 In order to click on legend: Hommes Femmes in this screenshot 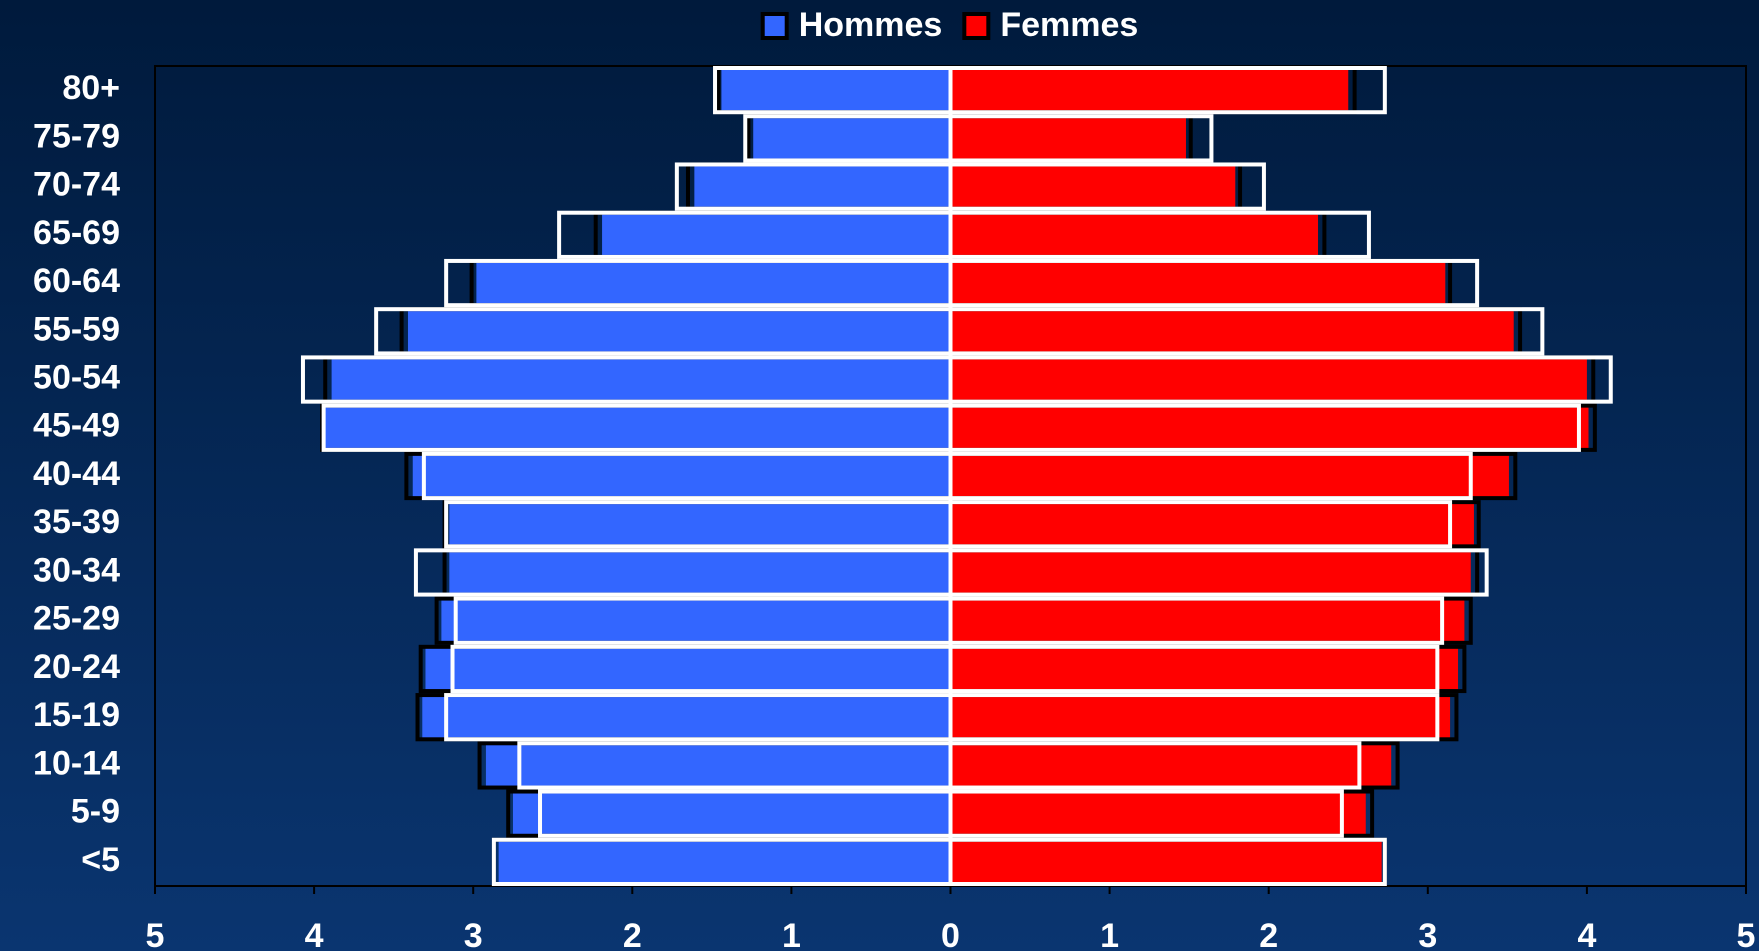, I will do `click(949, 25)`.